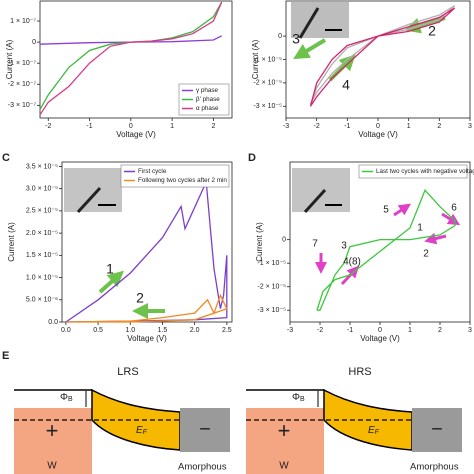 The height and width of the screenshot is (474, 474). Describe the element at coordinates (425, 171) in the screenshot. I see `legend-label: Last two cycles with negative voltage` at that location.